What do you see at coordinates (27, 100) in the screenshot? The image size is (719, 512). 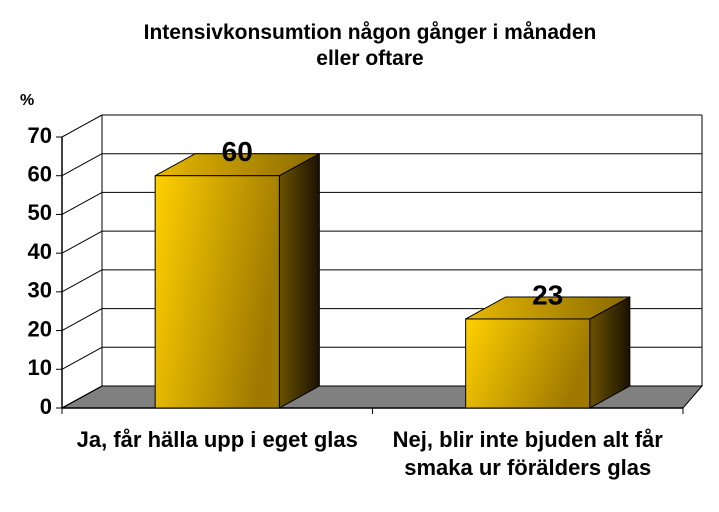 I see `y-axis-label: %` at bounding box center [27, 100].